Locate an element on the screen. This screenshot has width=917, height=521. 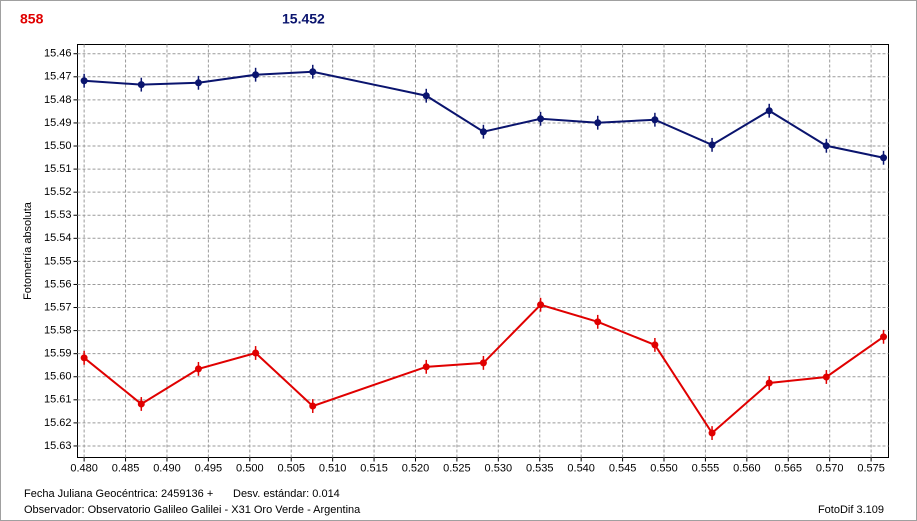
y-axis-label: Fotometría absoluta is located at coordinates (28, 250).